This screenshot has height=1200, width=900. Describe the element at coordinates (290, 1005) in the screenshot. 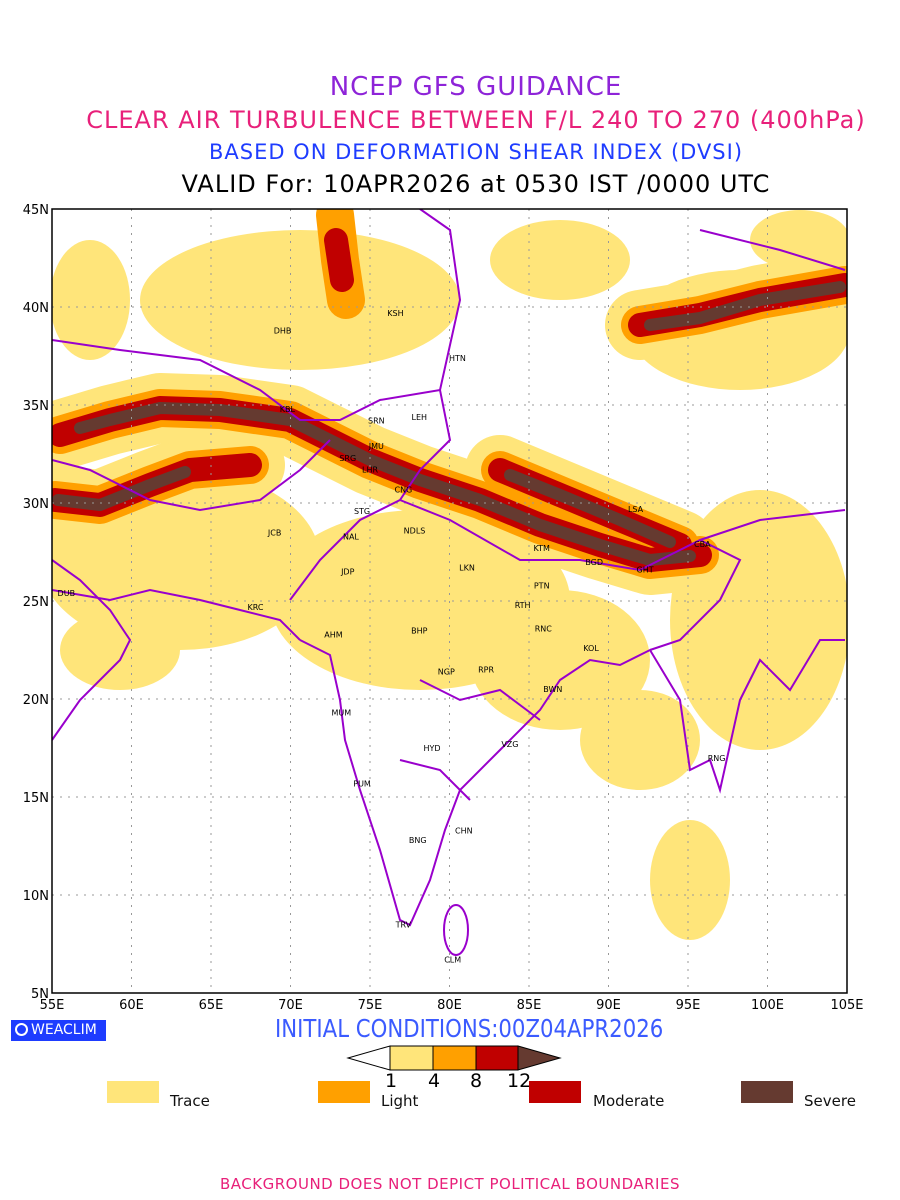

I see `lon-tick-label: 70E` at that location.